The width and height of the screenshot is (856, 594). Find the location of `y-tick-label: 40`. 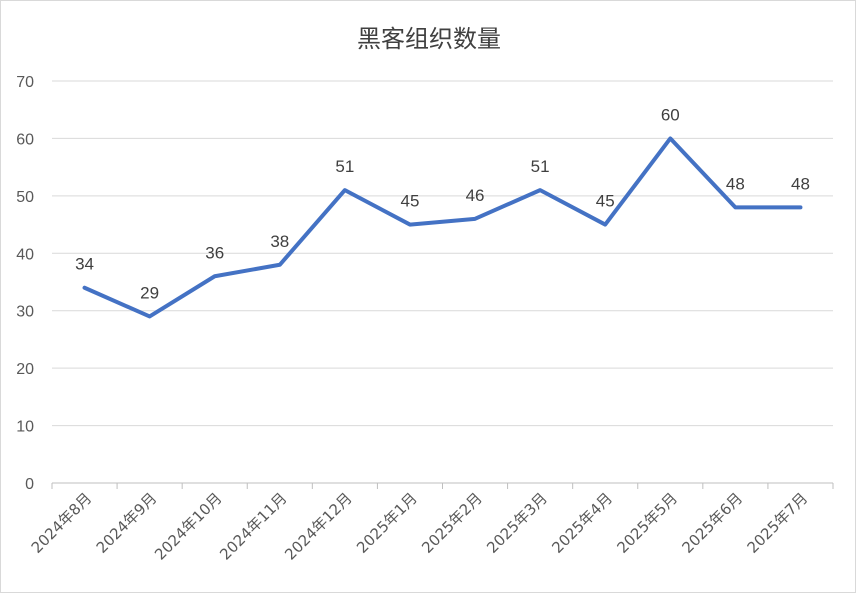

y-tick-label: 40 is located at coordinates (25, 254).